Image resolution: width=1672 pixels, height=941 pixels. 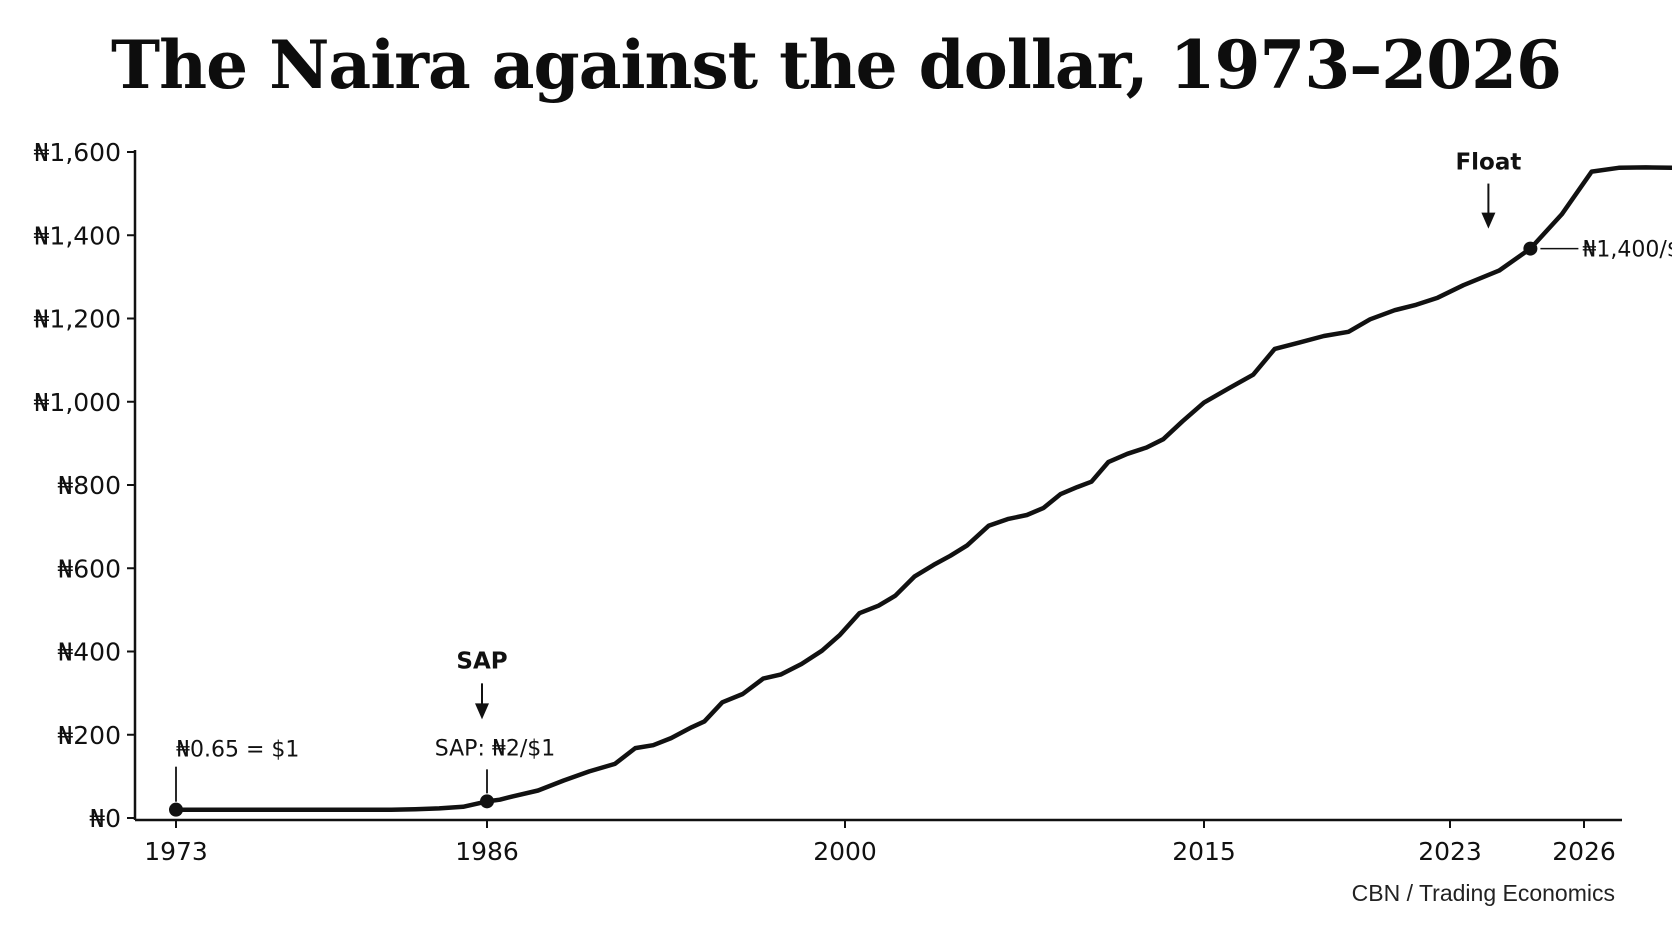 I want to click on y-tick-label: ₦200, so click(x=89, y=735).